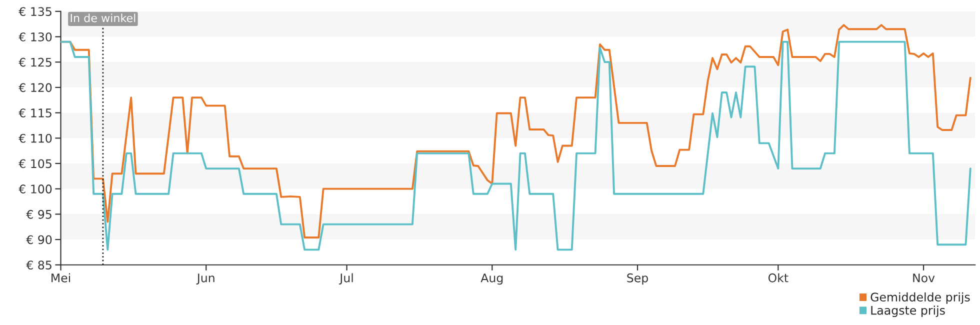  What do you see at coordinates (39, 265) in the screenshot?
I see `y-tick-label: € 85` at bounding box center [39, 265].